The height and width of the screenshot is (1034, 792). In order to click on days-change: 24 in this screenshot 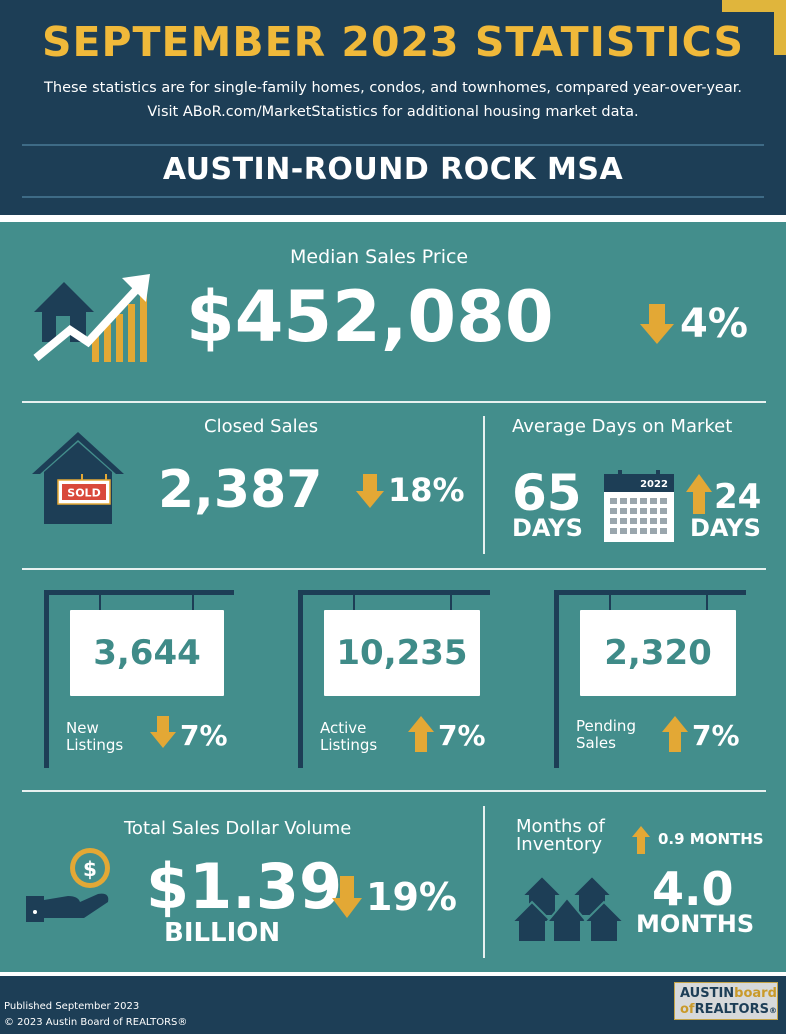, I will do `click(738, 497)`.